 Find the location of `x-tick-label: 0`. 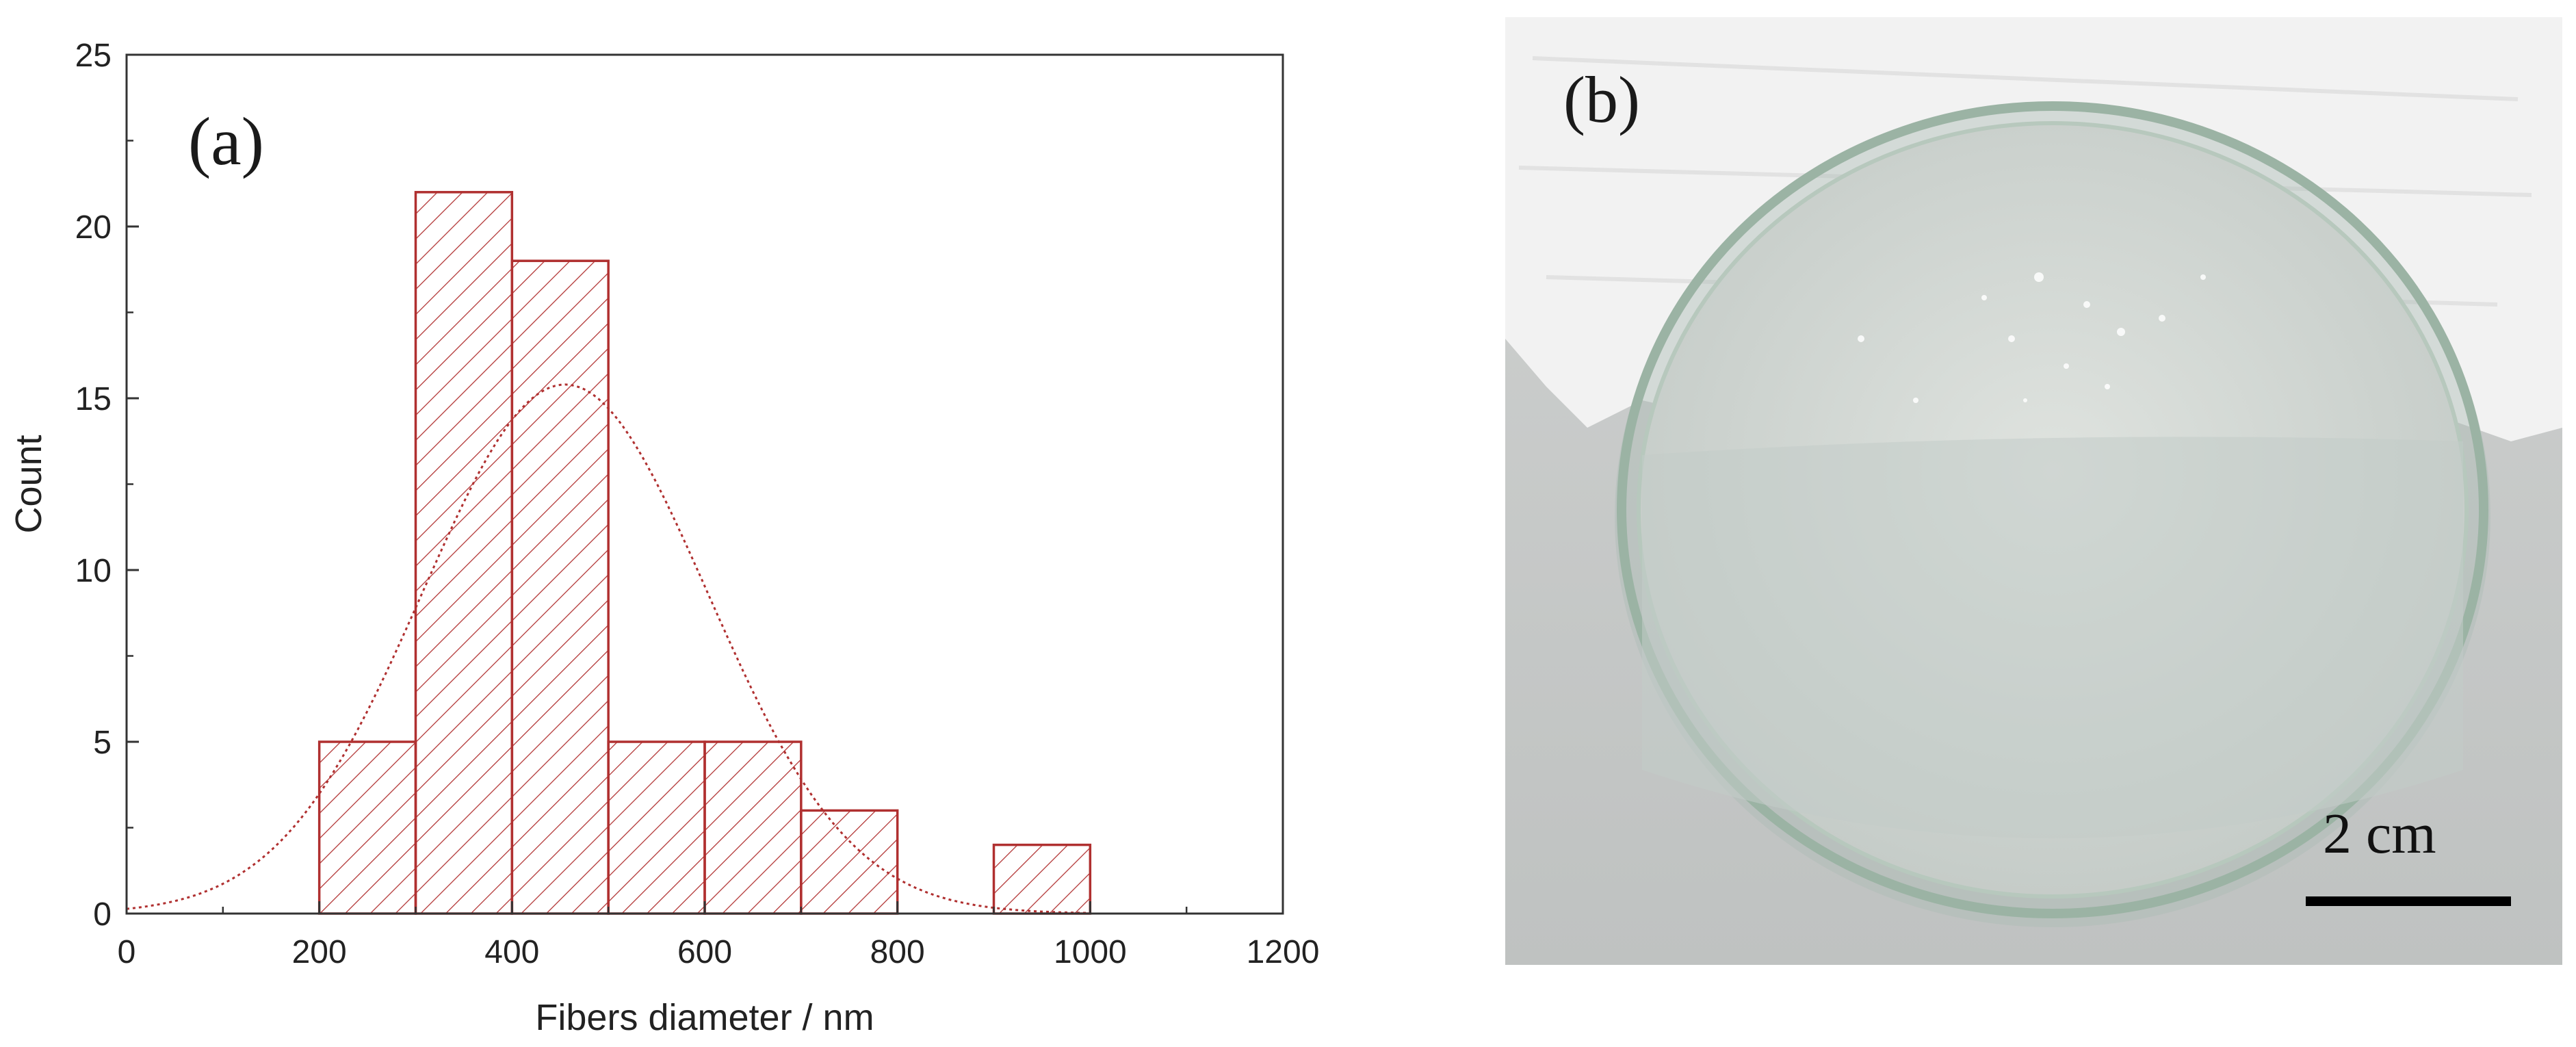

x-tick-label: 0 is located at coordinates (127, 952).